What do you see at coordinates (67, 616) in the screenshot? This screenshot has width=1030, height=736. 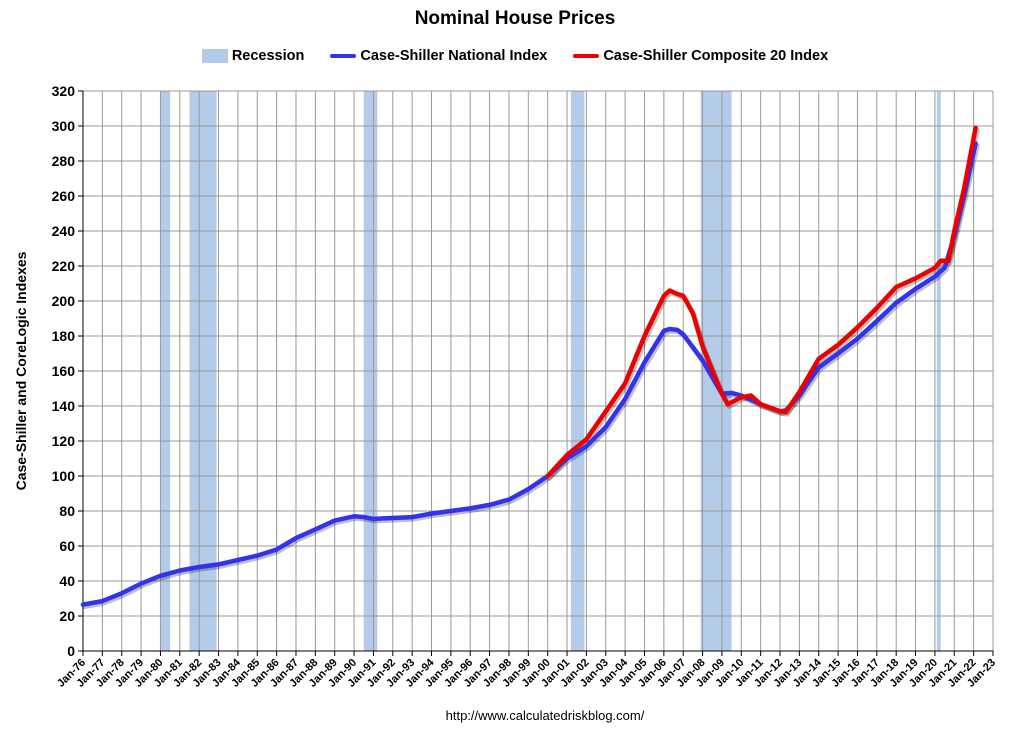 I see `y-tick-label: 20` at bounding box center [67, 616].